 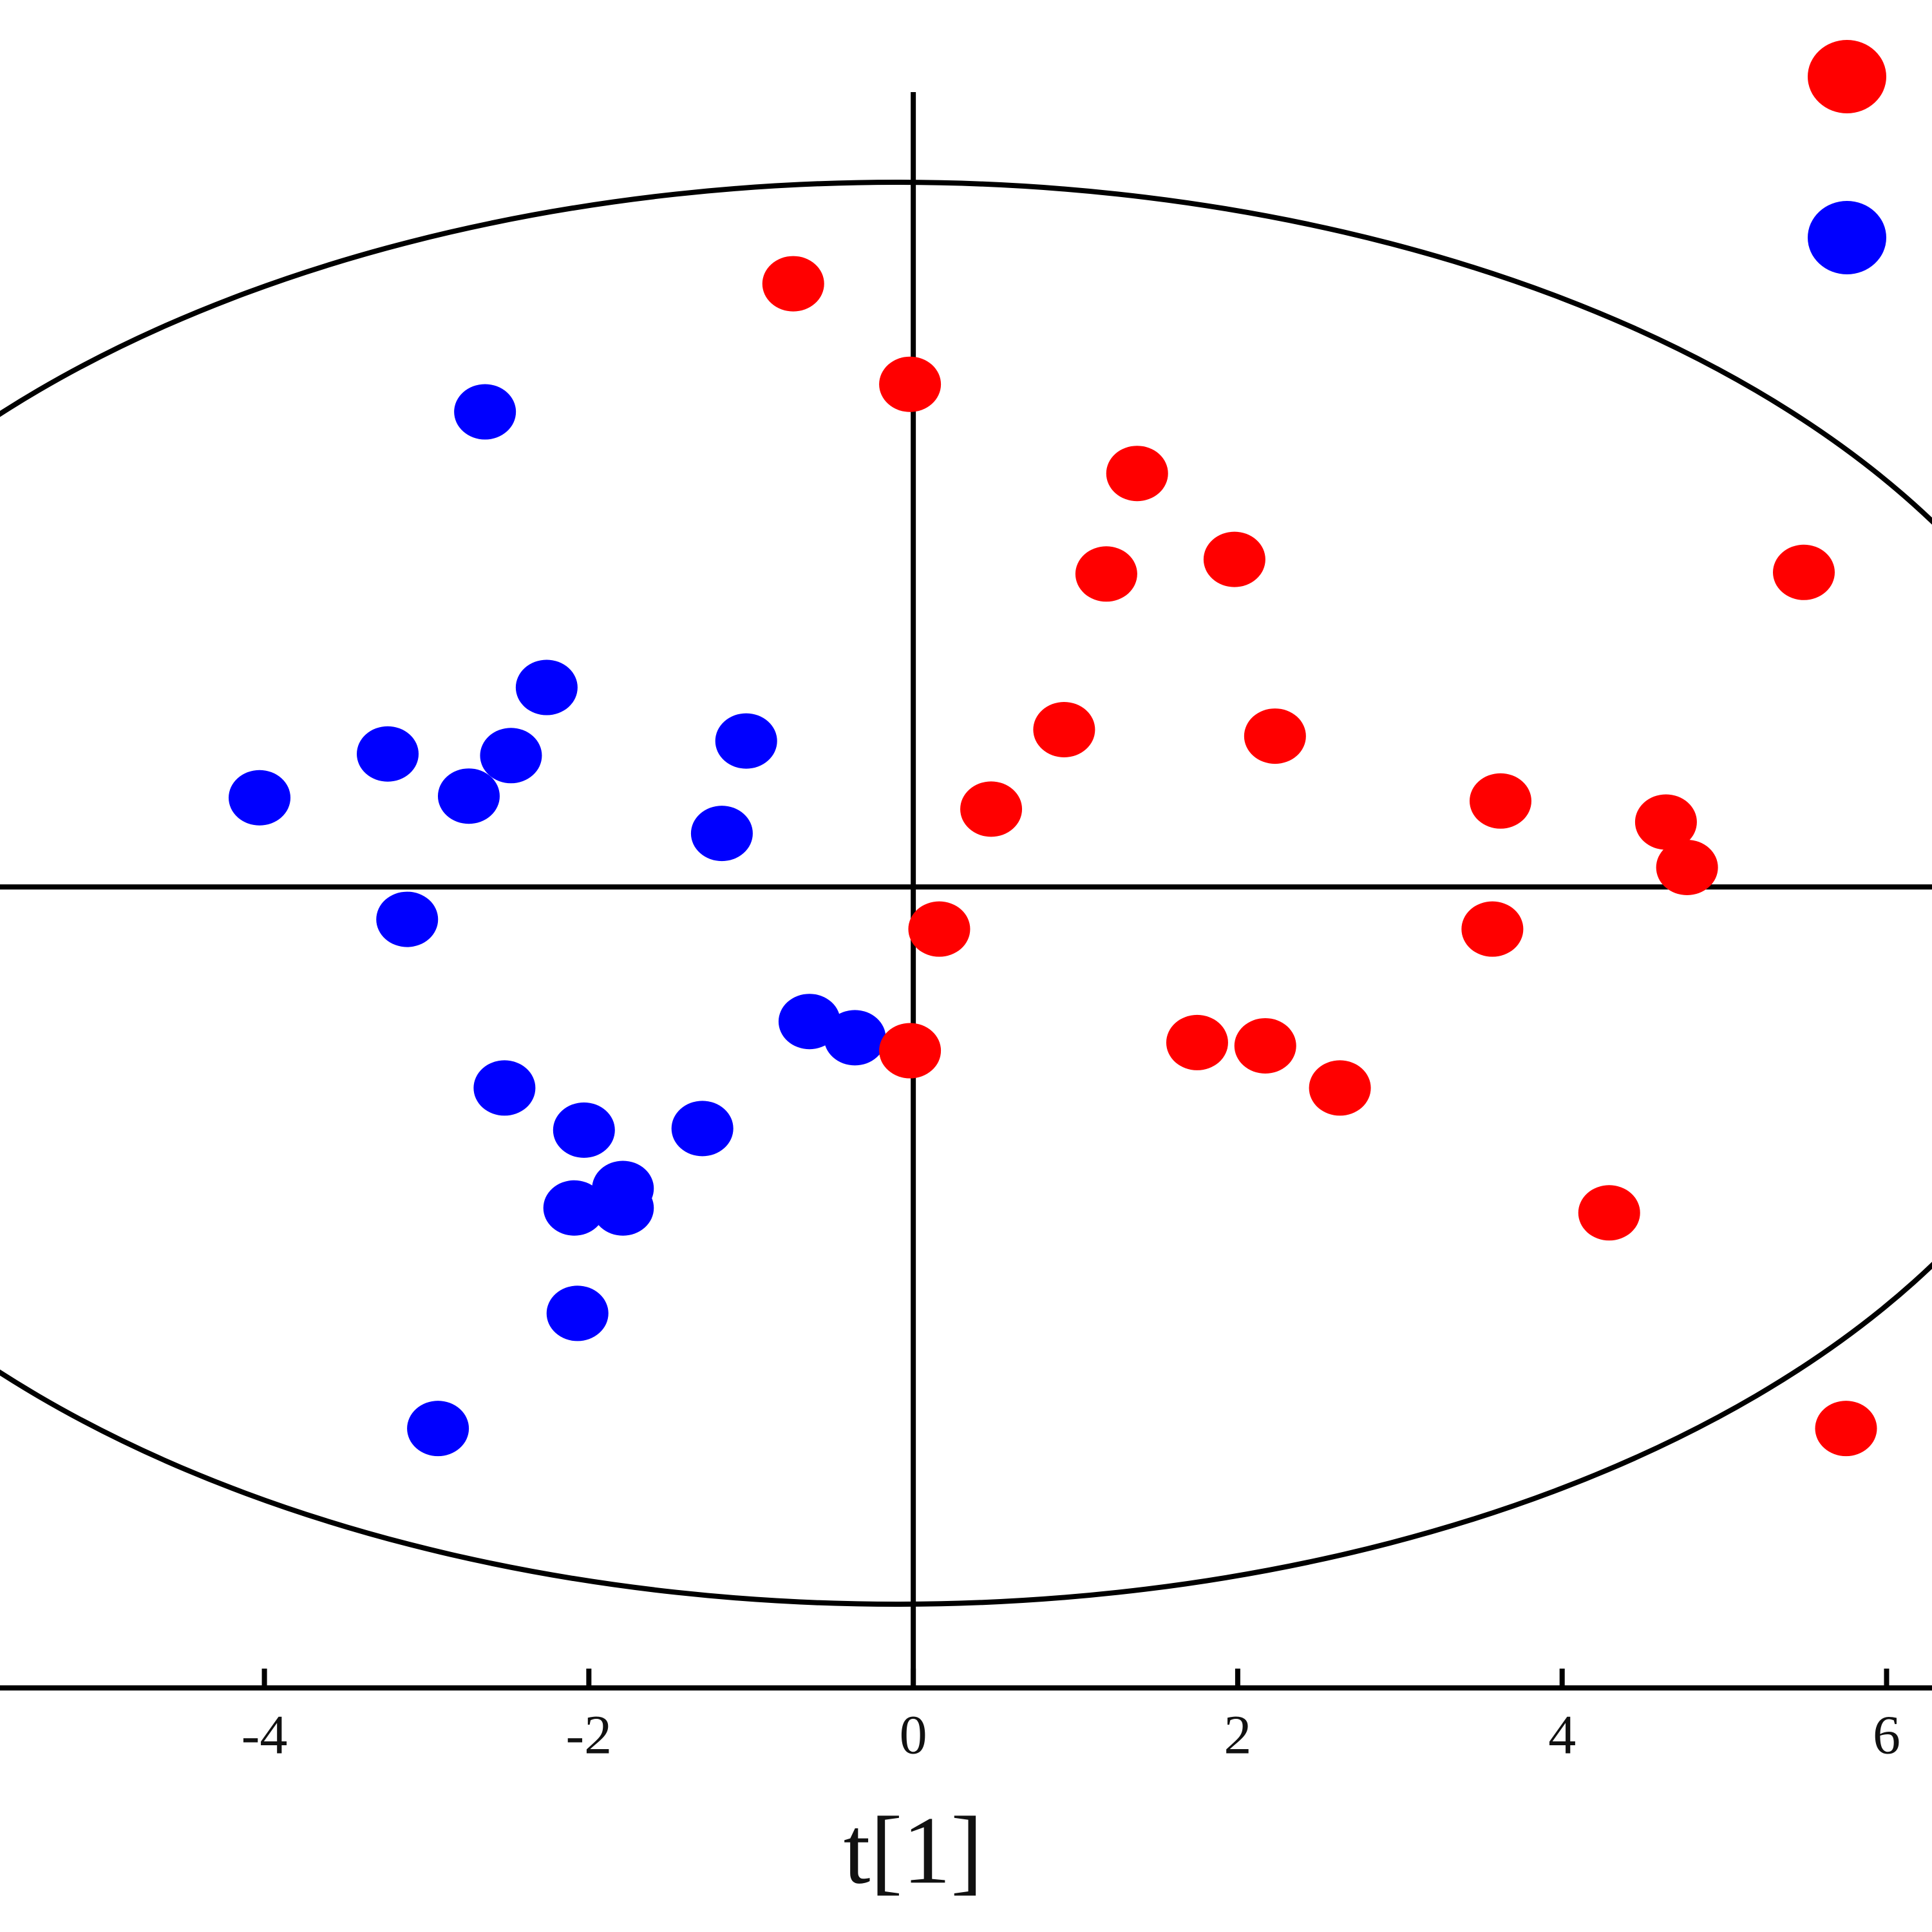 What do you see at coordinates (589, 1735) in the screenshot?
I see `x-tick-label: -2` at bounding box center [589, 1735].